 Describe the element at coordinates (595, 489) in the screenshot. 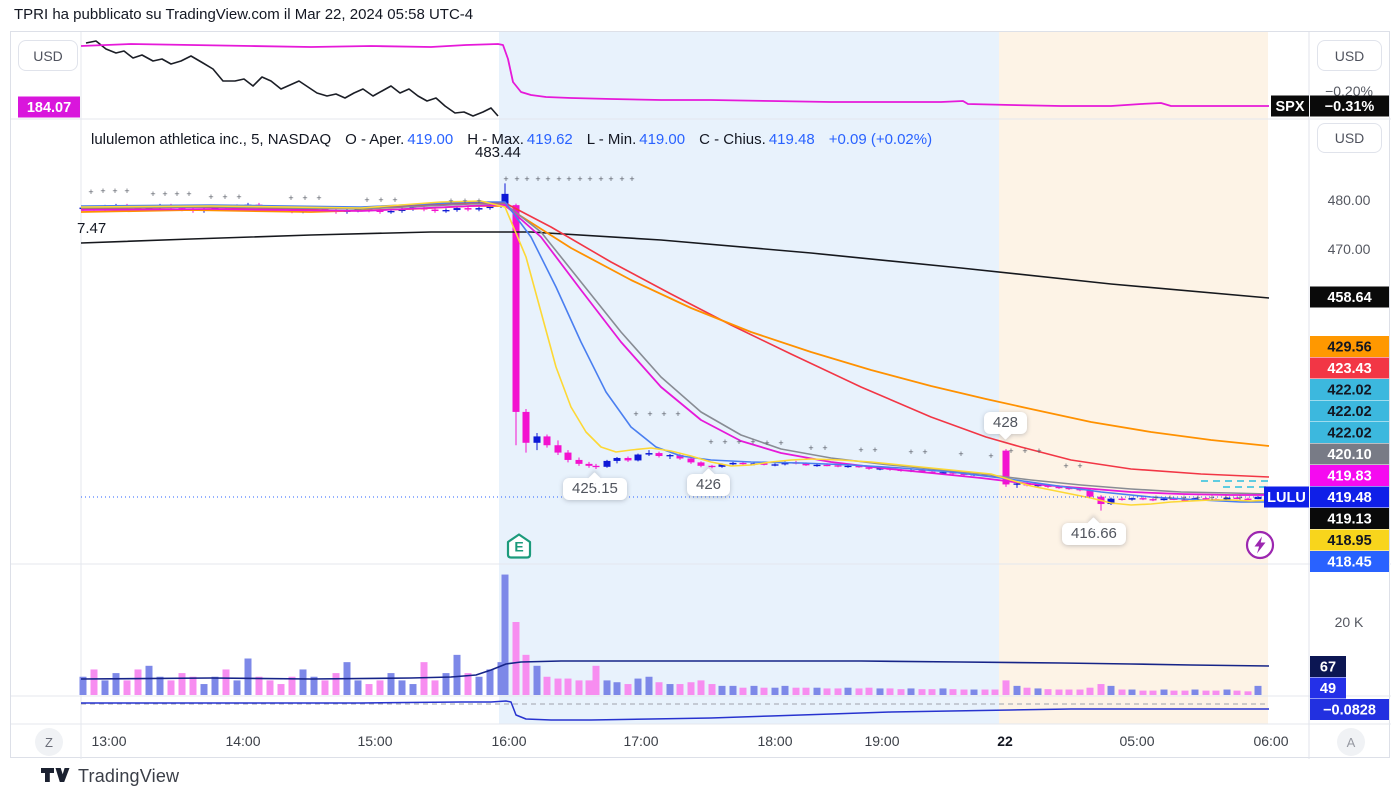

I see `callout-425-15: 425.15` at that location.